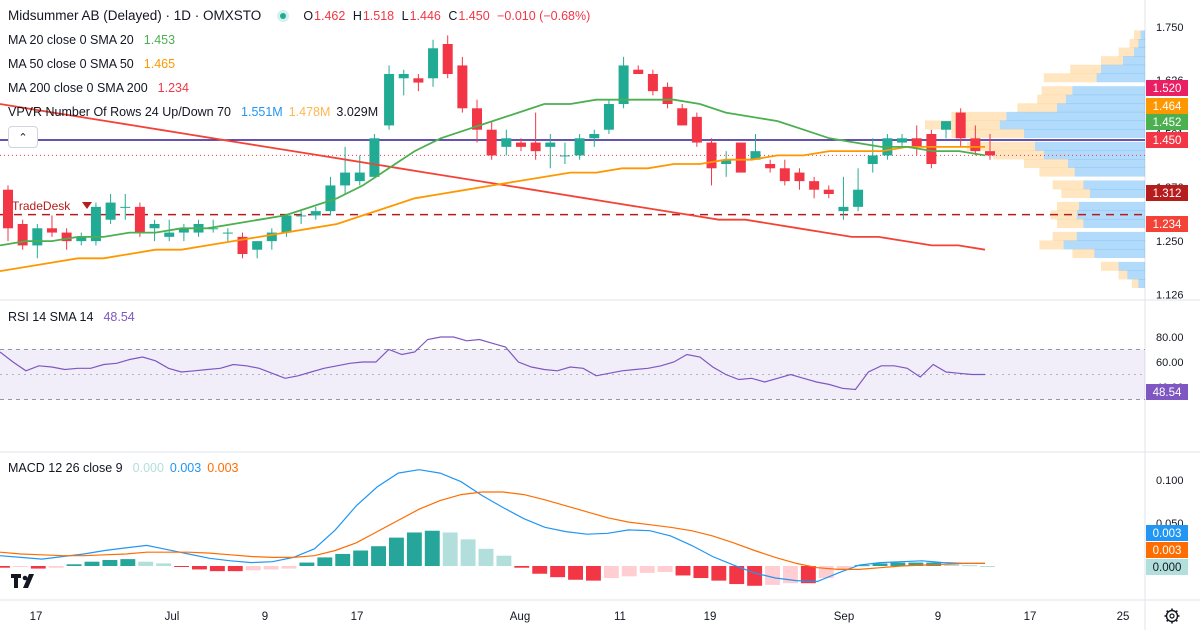 This screenshot has width=1200, height=630. I want to click on price-tag-label: 1.450, so click(1167, 141).